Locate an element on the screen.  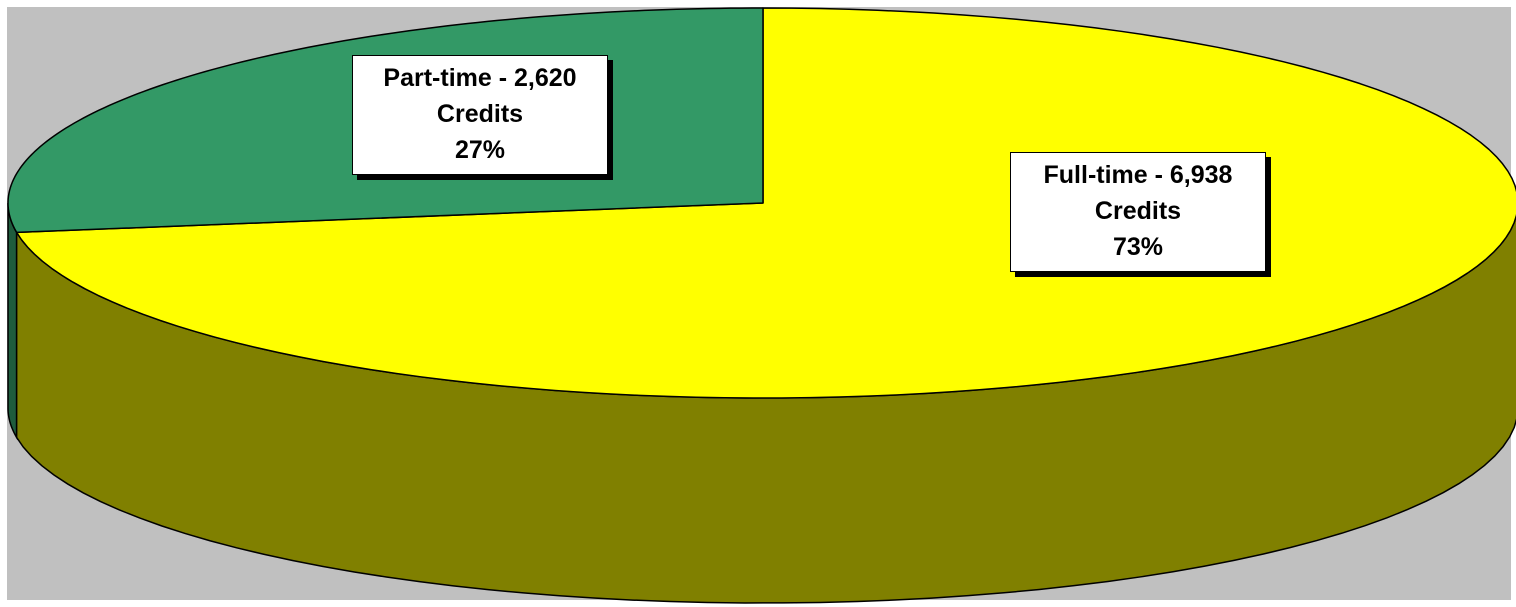
data-label-full-time: Full-time - 6,938 Credits 73% is located at coordinates (1138, 212).